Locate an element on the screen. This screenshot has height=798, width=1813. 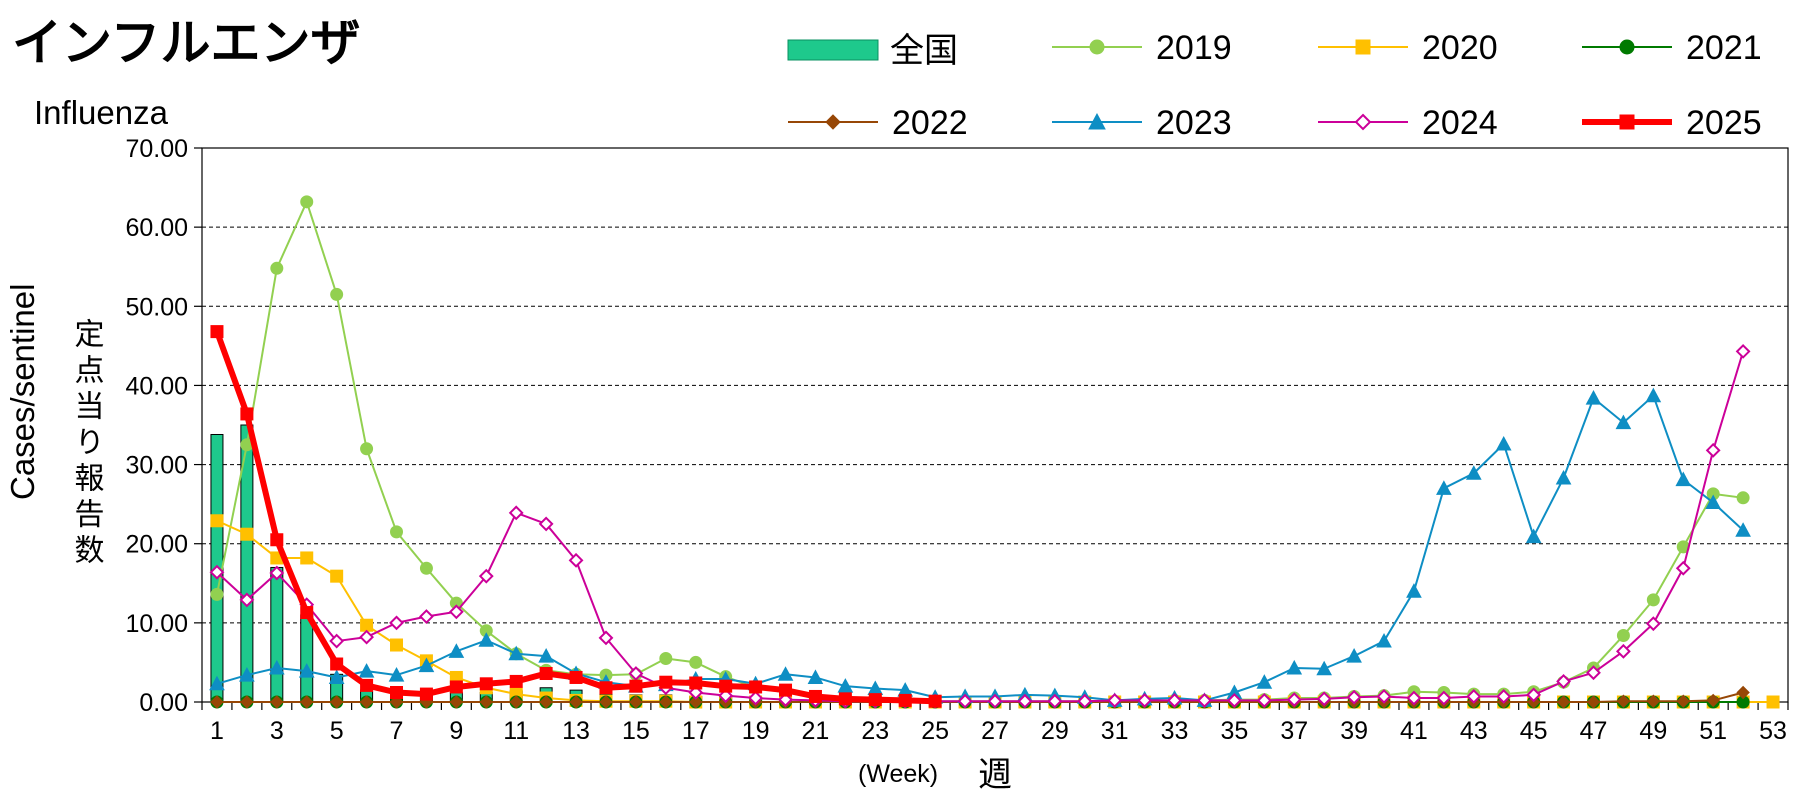
y-tick-label: 50.00 is located at coordinates (156, 307).